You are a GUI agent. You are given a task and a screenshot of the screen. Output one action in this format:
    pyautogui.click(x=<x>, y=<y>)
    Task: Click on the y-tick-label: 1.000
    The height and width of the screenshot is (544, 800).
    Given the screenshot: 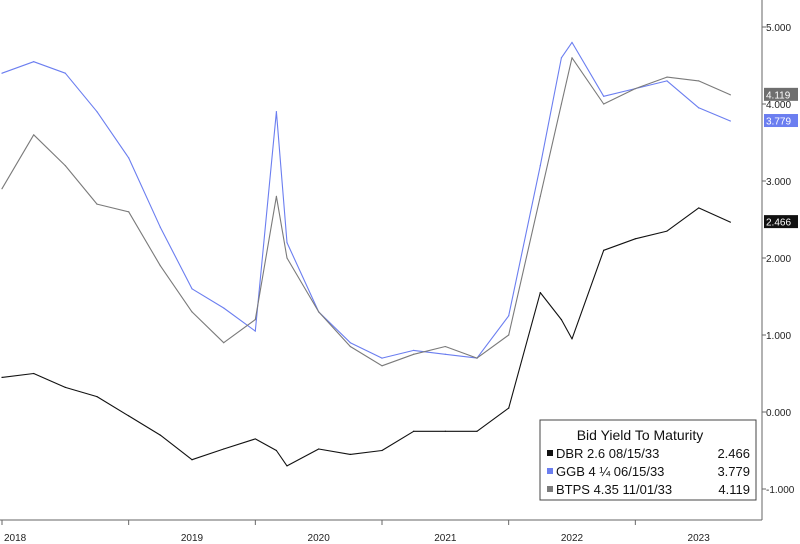 What is the action you would take?
    pyautogui.click(x=778, y=336)
    